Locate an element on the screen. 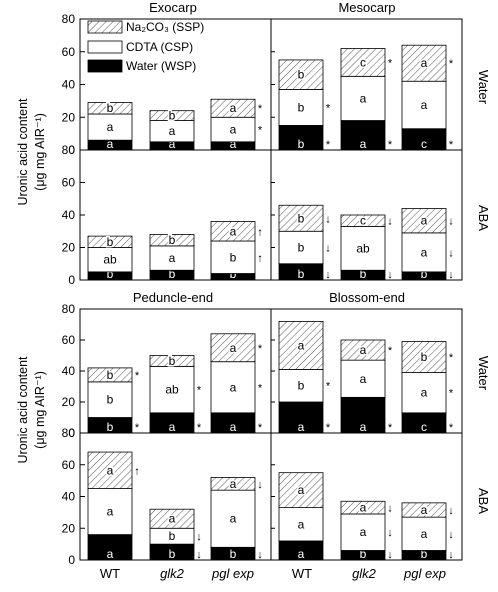 The width and height of the screenshot is (498, 592). mark-bar-peduncle-end-water-pgl-exp-wsp: * is located at coordinates (260, 428).